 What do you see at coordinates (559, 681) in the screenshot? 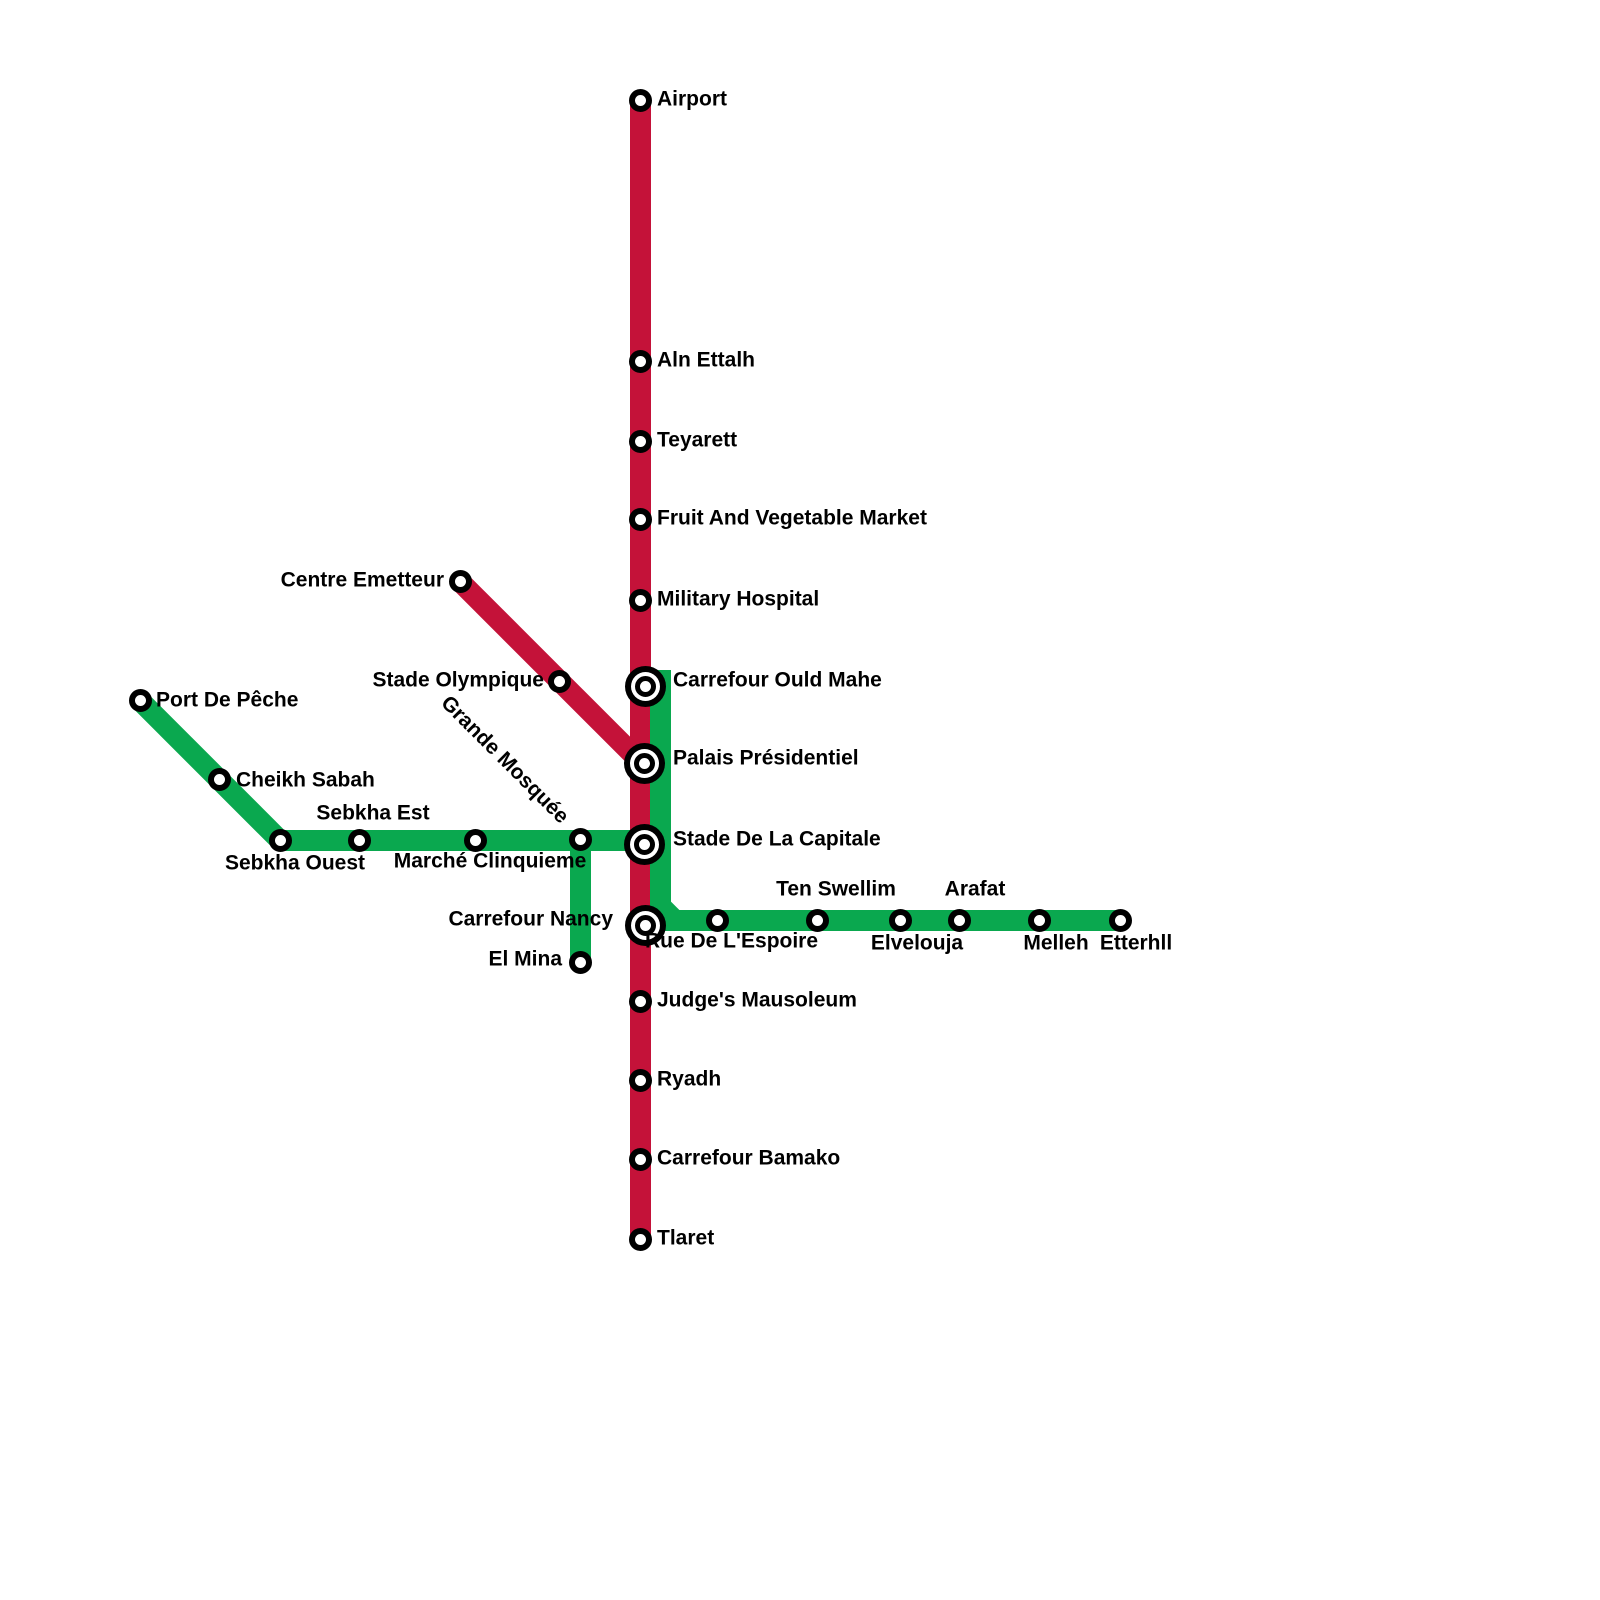
I see `station-marker-stade-olympique` at bounding box center [559, 681].